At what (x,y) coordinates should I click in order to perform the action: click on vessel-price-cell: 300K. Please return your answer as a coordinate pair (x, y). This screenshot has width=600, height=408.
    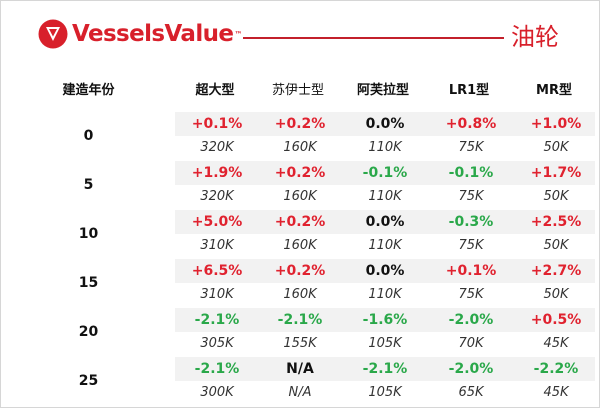
    Looking at the image, I should click on (217, 392).